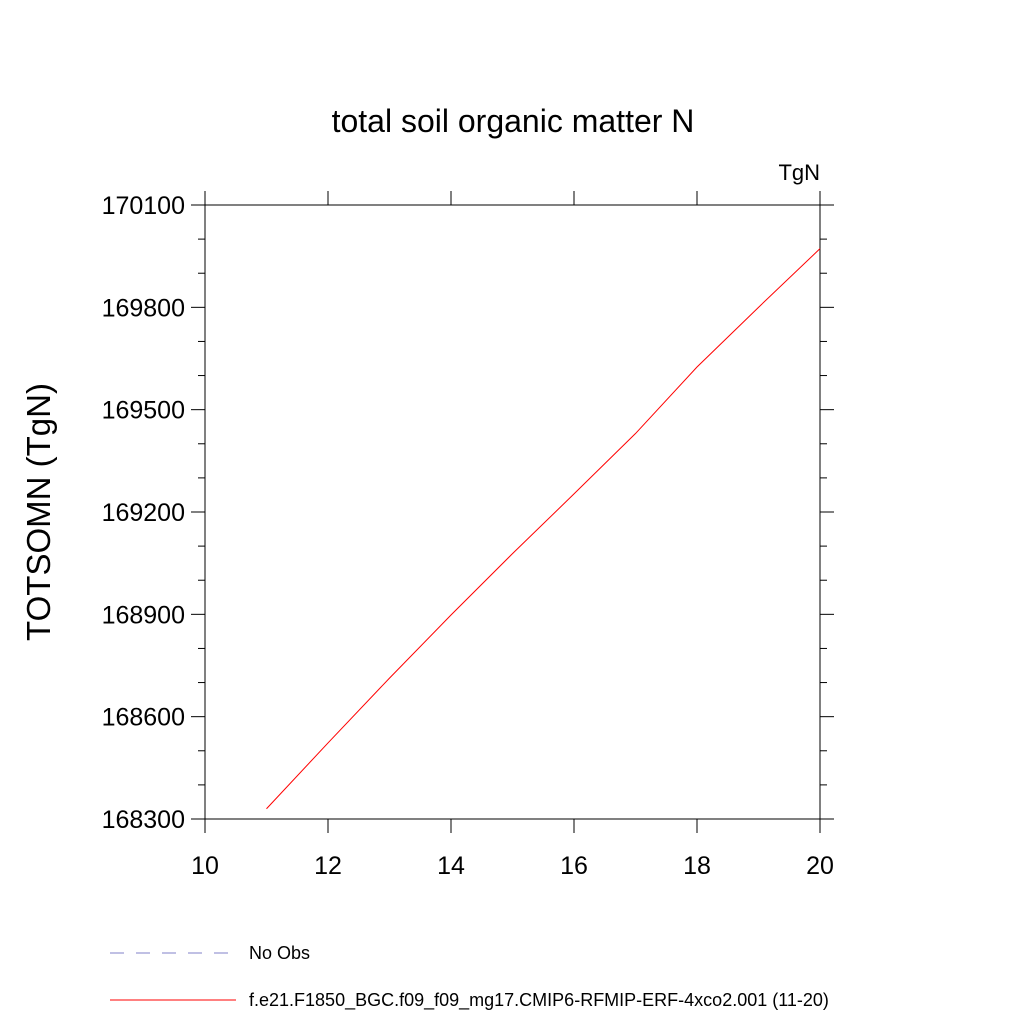 The image size is (1024, 1024). Describe the element at coordinates (513, 121) in the screenshot. I see `chart-title: total soil organic matter N` at that location.